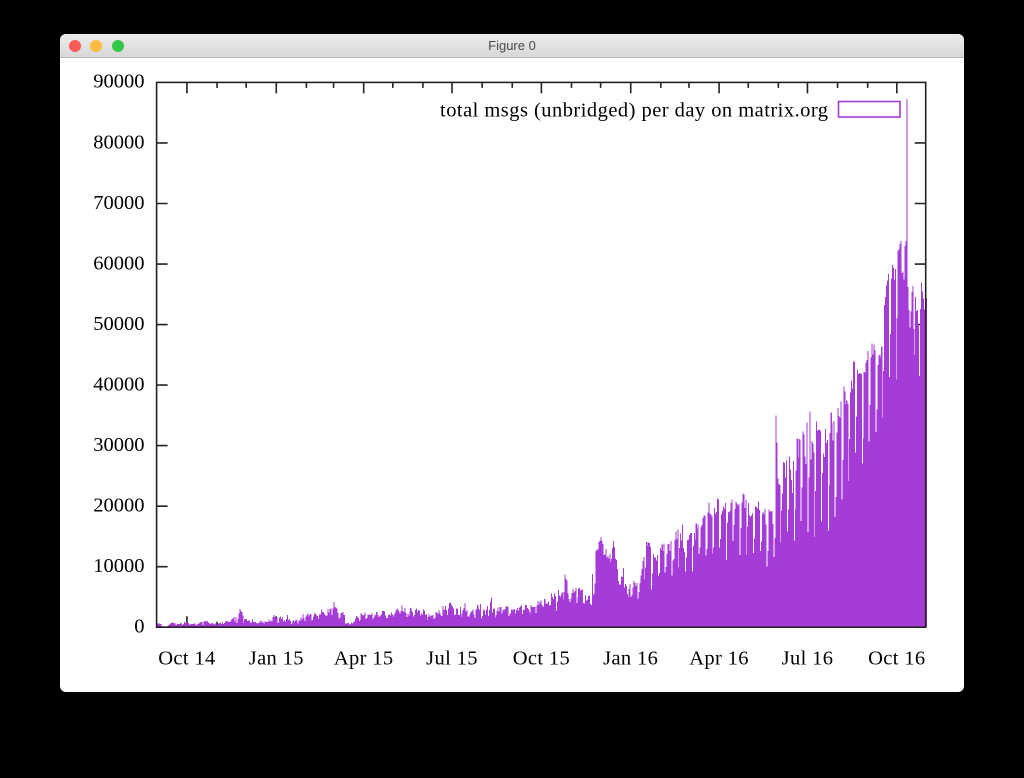 The image size is (1024, 778). I want to click on svg-text: Jul 15, so click(452, 658).